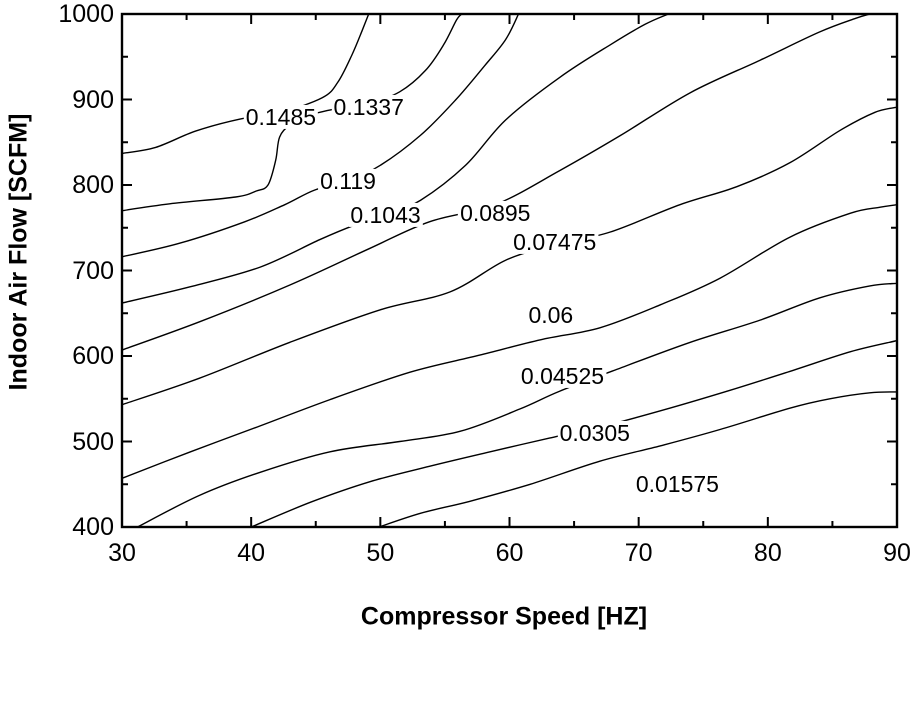 This screenshot has width=911, height=708. What do you see at coordinates (93, 441) in the screenshot?
I see `y-tick-label-500: 500` at bounding box center [93, 441].